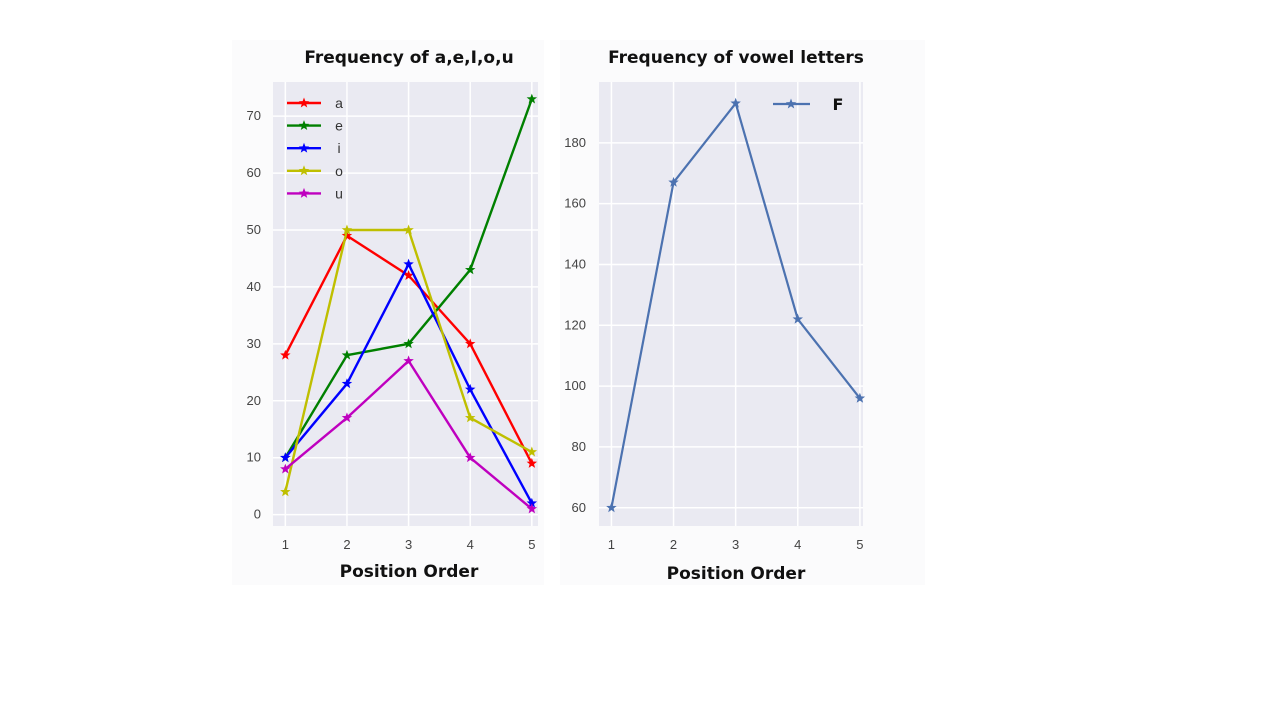 This screenshot has width=1280, height=720. Describe the element at coordinates (304, 192) in the screenshot. I see `chart1-legend-marker-u` at that location.